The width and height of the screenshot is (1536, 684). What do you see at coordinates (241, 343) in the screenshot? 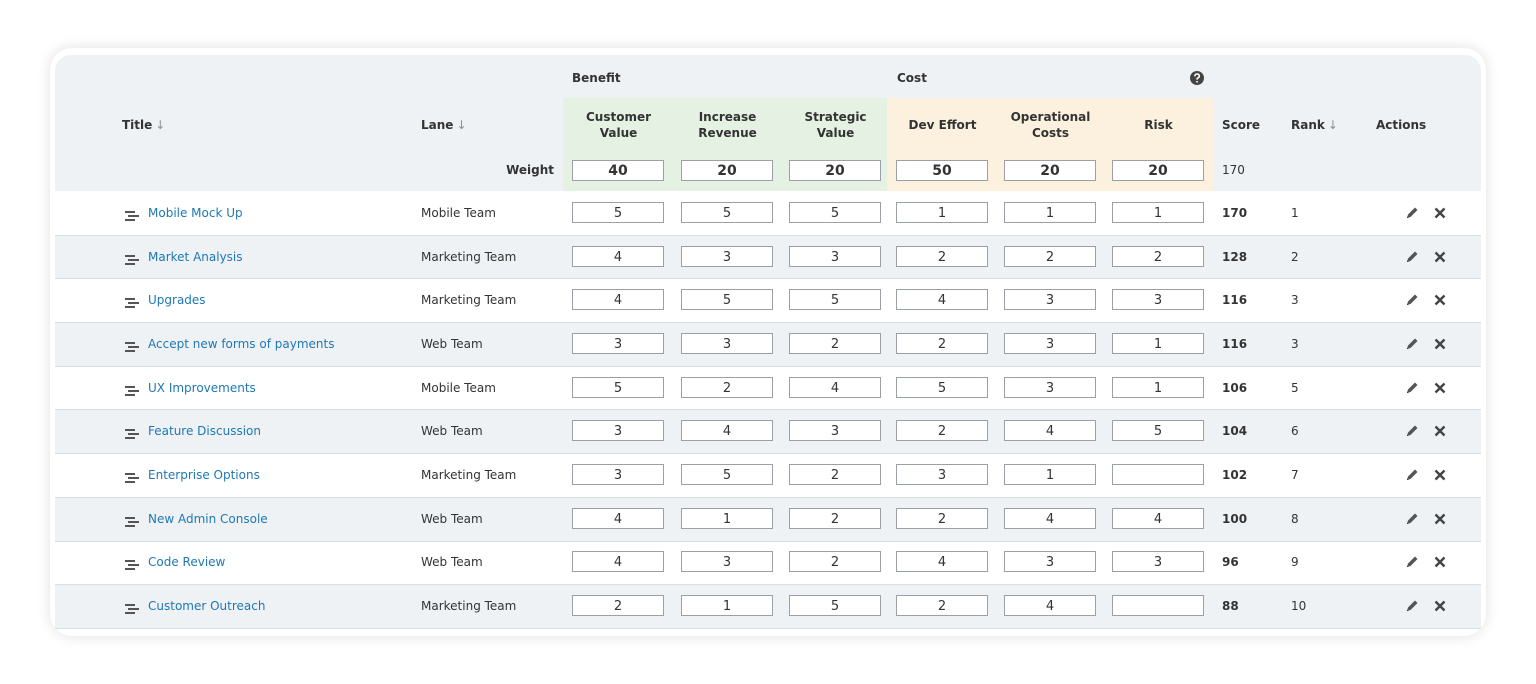
I see `item-title: Accept new forms of payments` at bounding box center [241, 343].